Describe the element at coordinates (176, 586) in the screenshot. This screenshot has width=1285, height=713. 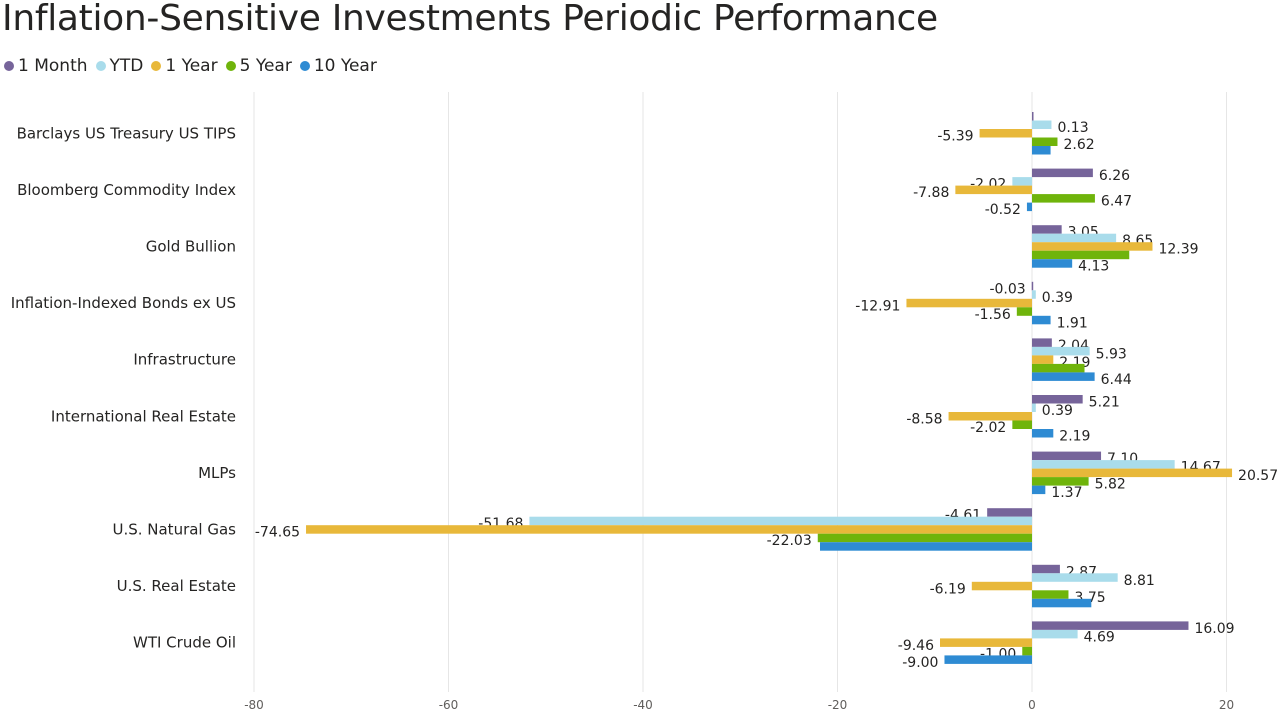
I see `category-label: U.S. Real Estate` at that location.